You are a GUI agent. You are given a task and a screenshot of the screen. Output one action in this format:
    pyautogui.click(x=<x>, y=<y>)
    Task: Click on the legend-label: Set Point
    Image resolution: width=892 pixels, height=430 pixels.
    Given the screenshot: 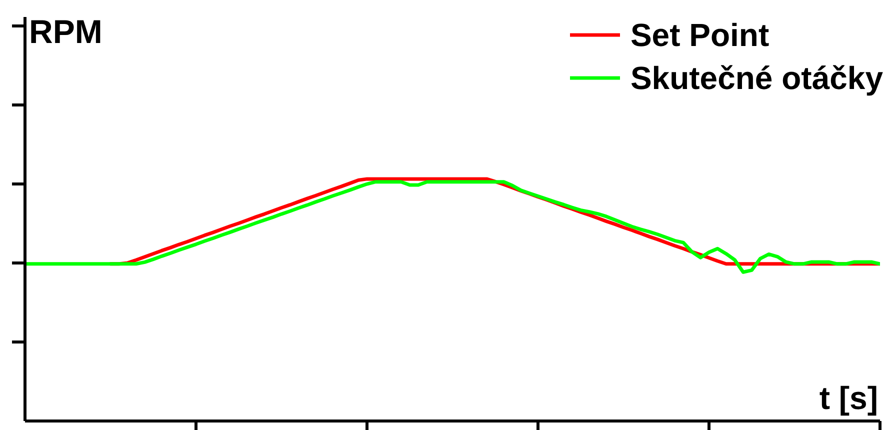 What is the action you would take?
    pyautogui.click(x=700, y=34)
    